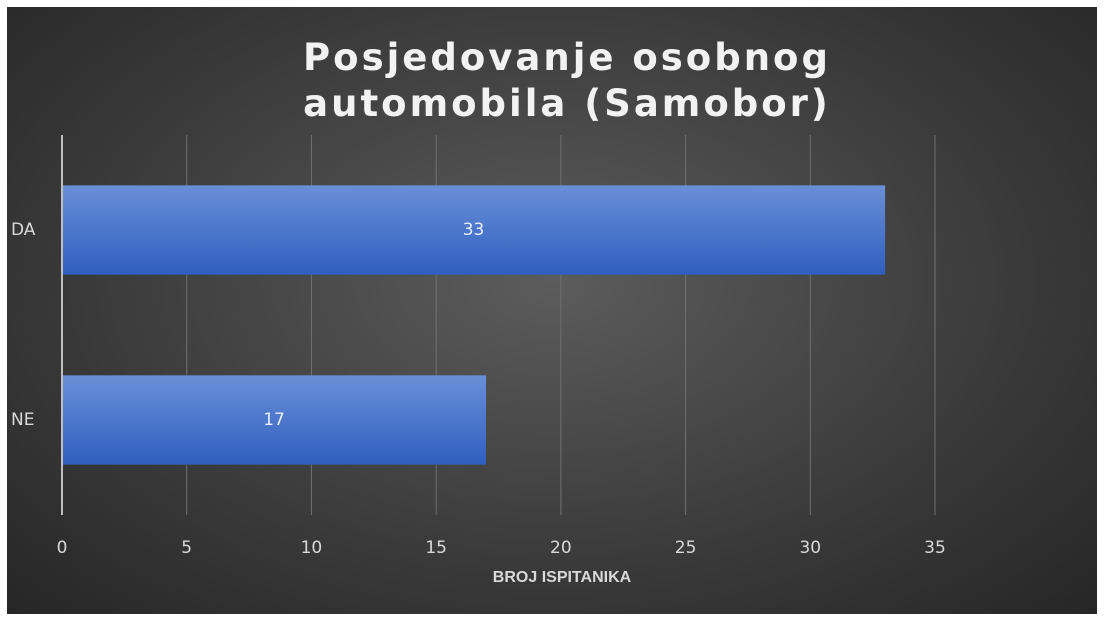 This screenshot has height=621, width=1104. I want to click on x-tick-label: 30, so click(810, 548).